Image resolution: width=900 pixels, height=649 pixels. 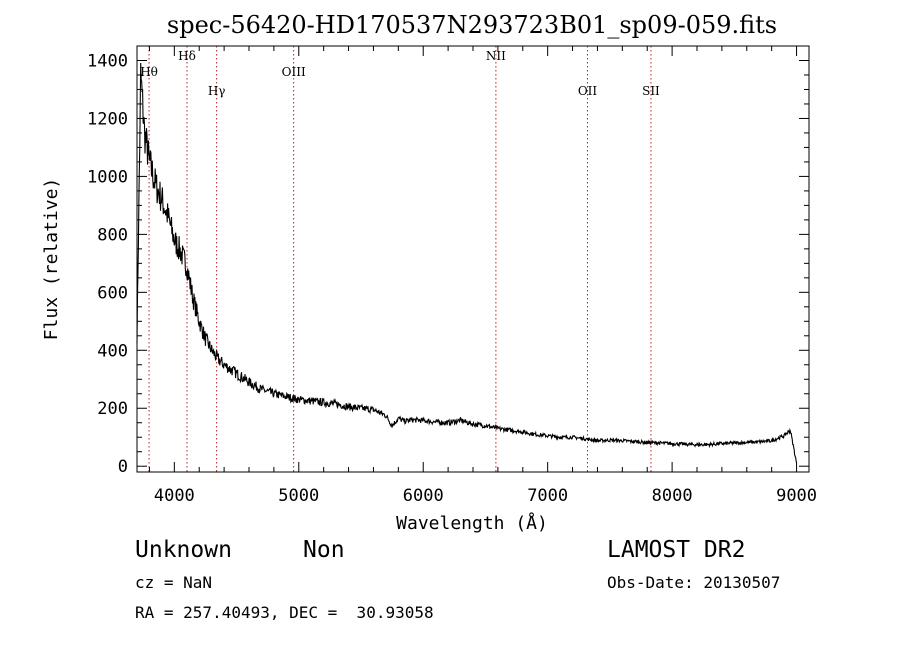 I want to click on observation-date: Obs-Date: 20130507, so click(x=694, y=582).